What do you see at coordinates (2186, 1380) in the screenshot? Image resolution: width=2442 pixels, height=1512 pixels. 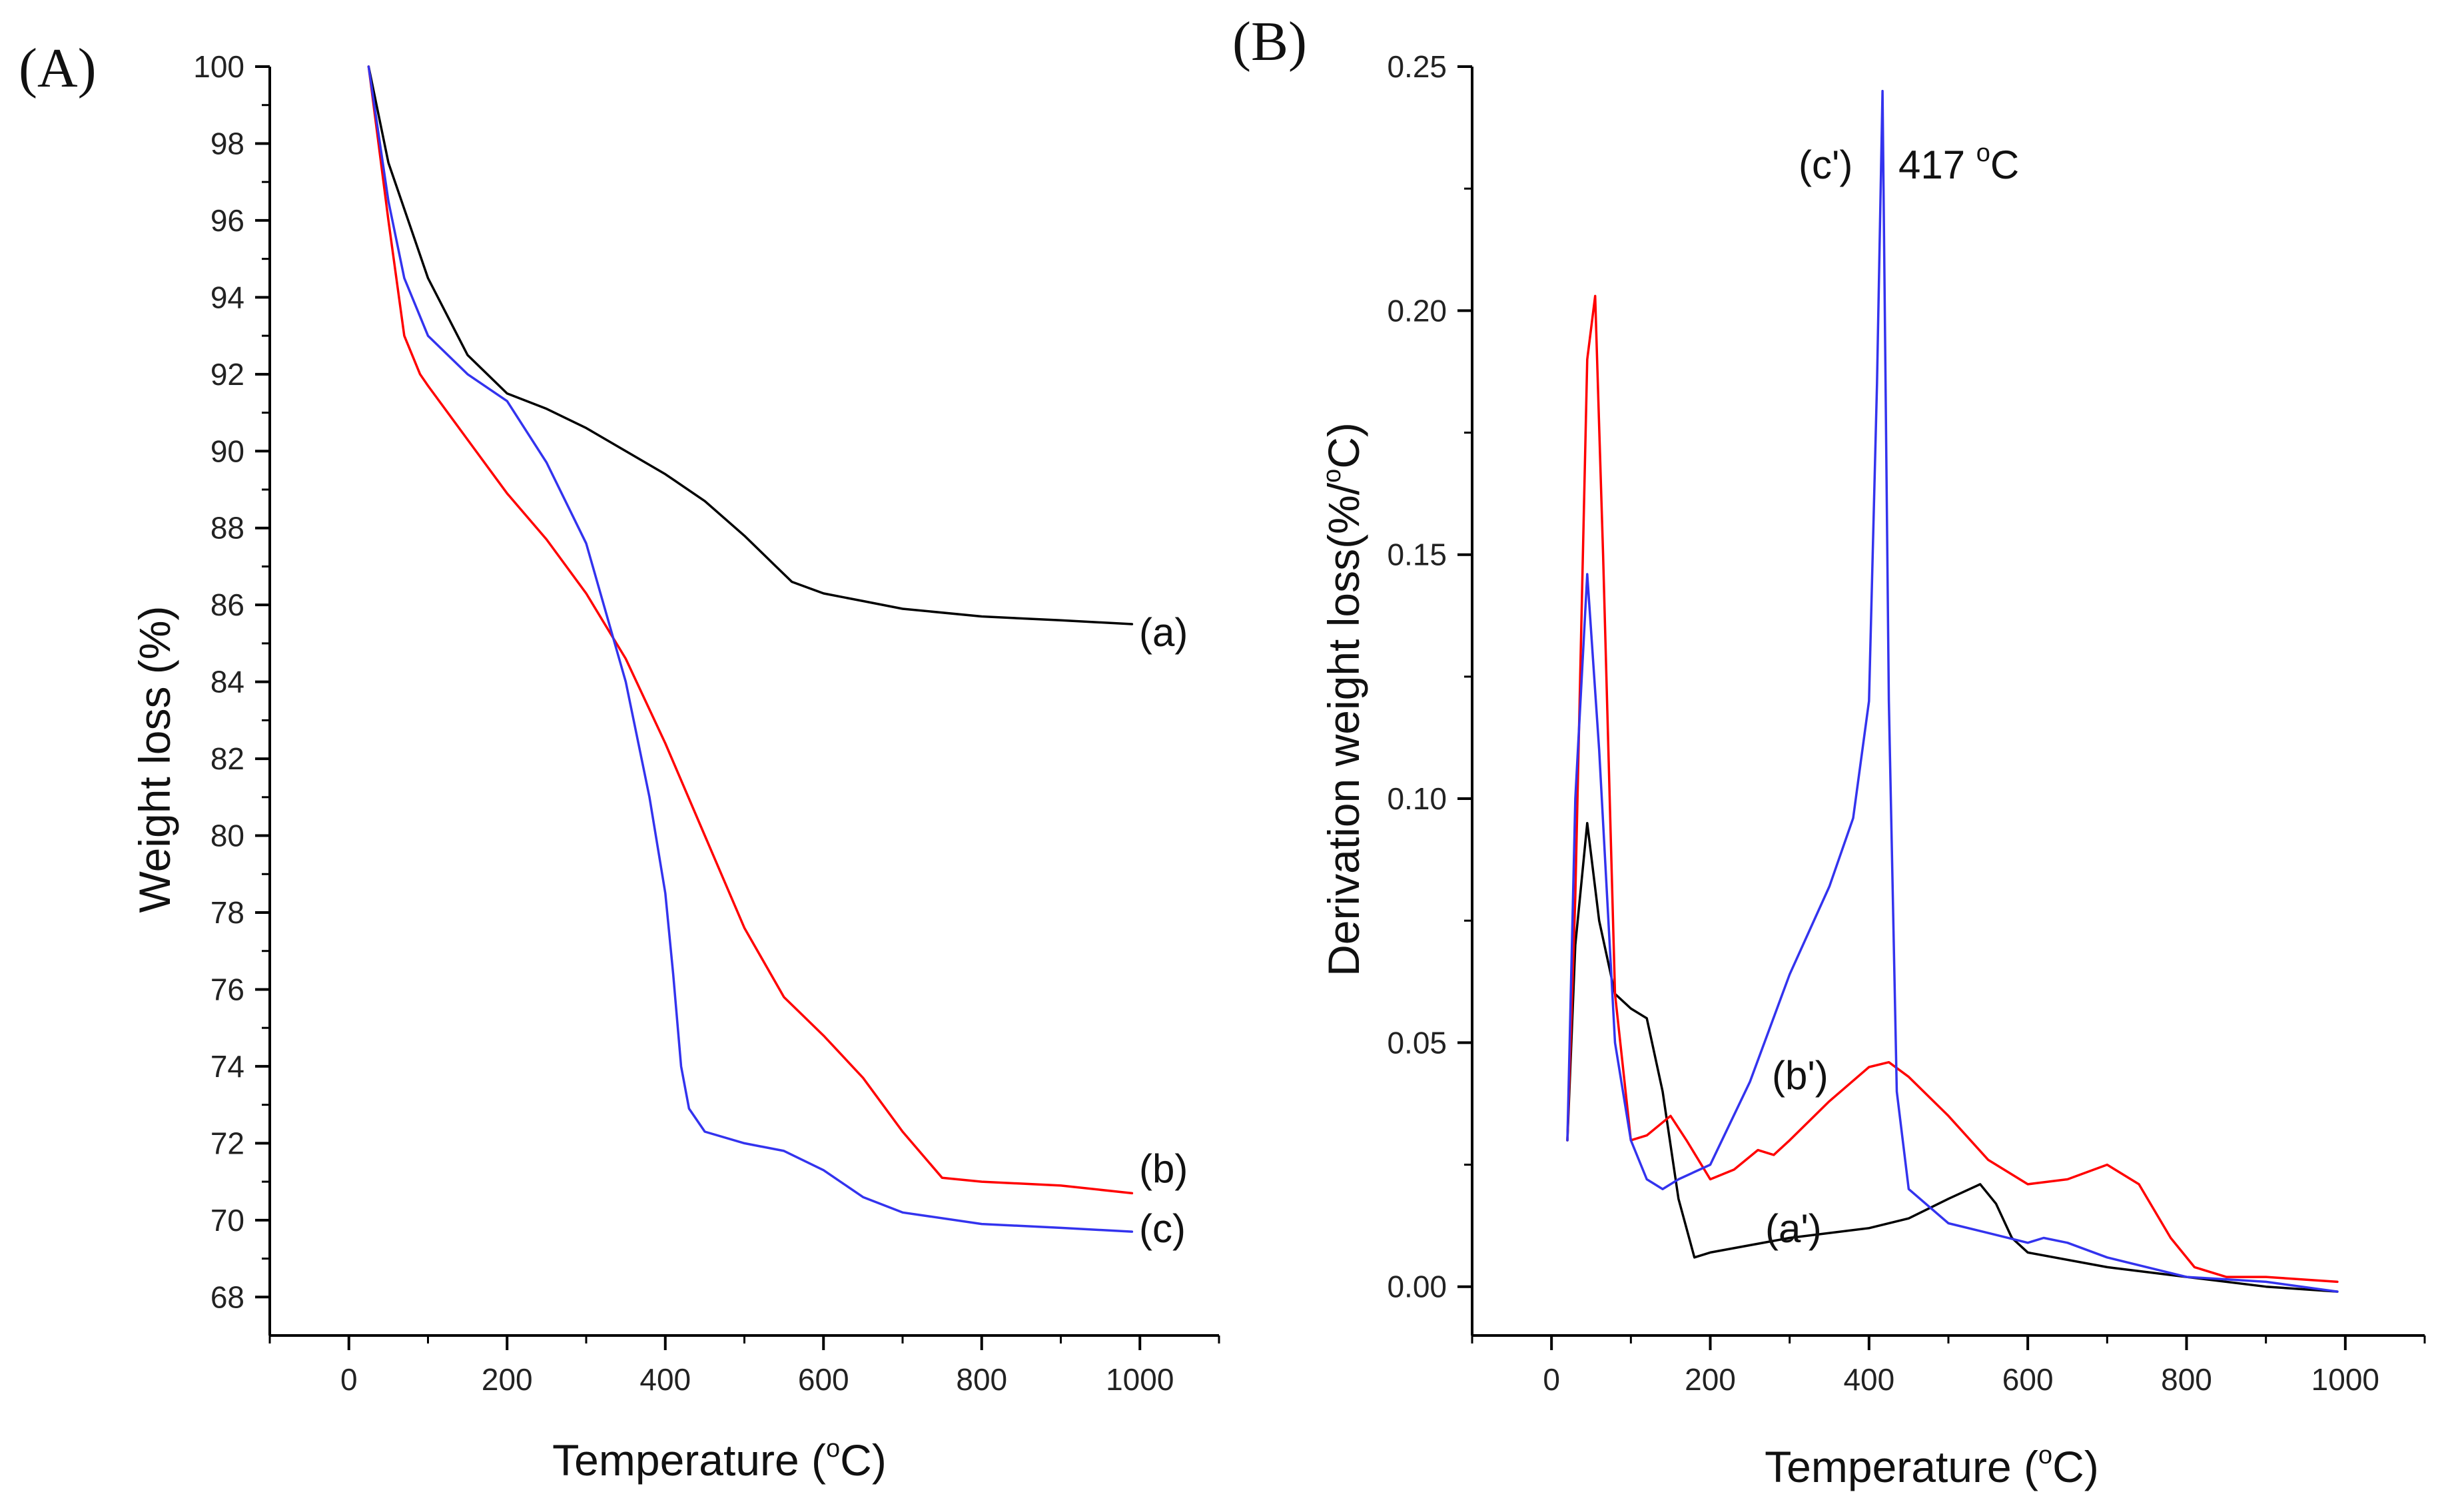 I see `panel-b-x-tick-label: 800` at bounding box center [2186, 1380].